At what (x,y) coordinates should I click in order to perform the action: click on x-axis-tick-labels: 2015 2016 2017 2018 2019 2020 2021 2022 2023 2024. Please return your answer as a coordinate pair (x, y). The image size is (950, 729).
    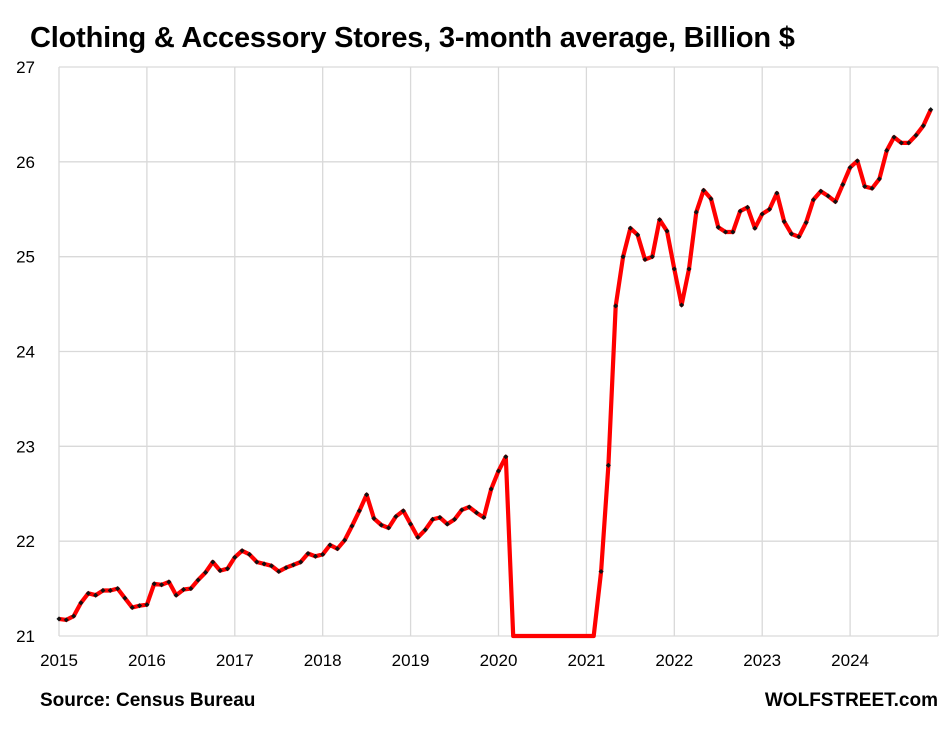
    Looking at the image, I should click on (454, 660).